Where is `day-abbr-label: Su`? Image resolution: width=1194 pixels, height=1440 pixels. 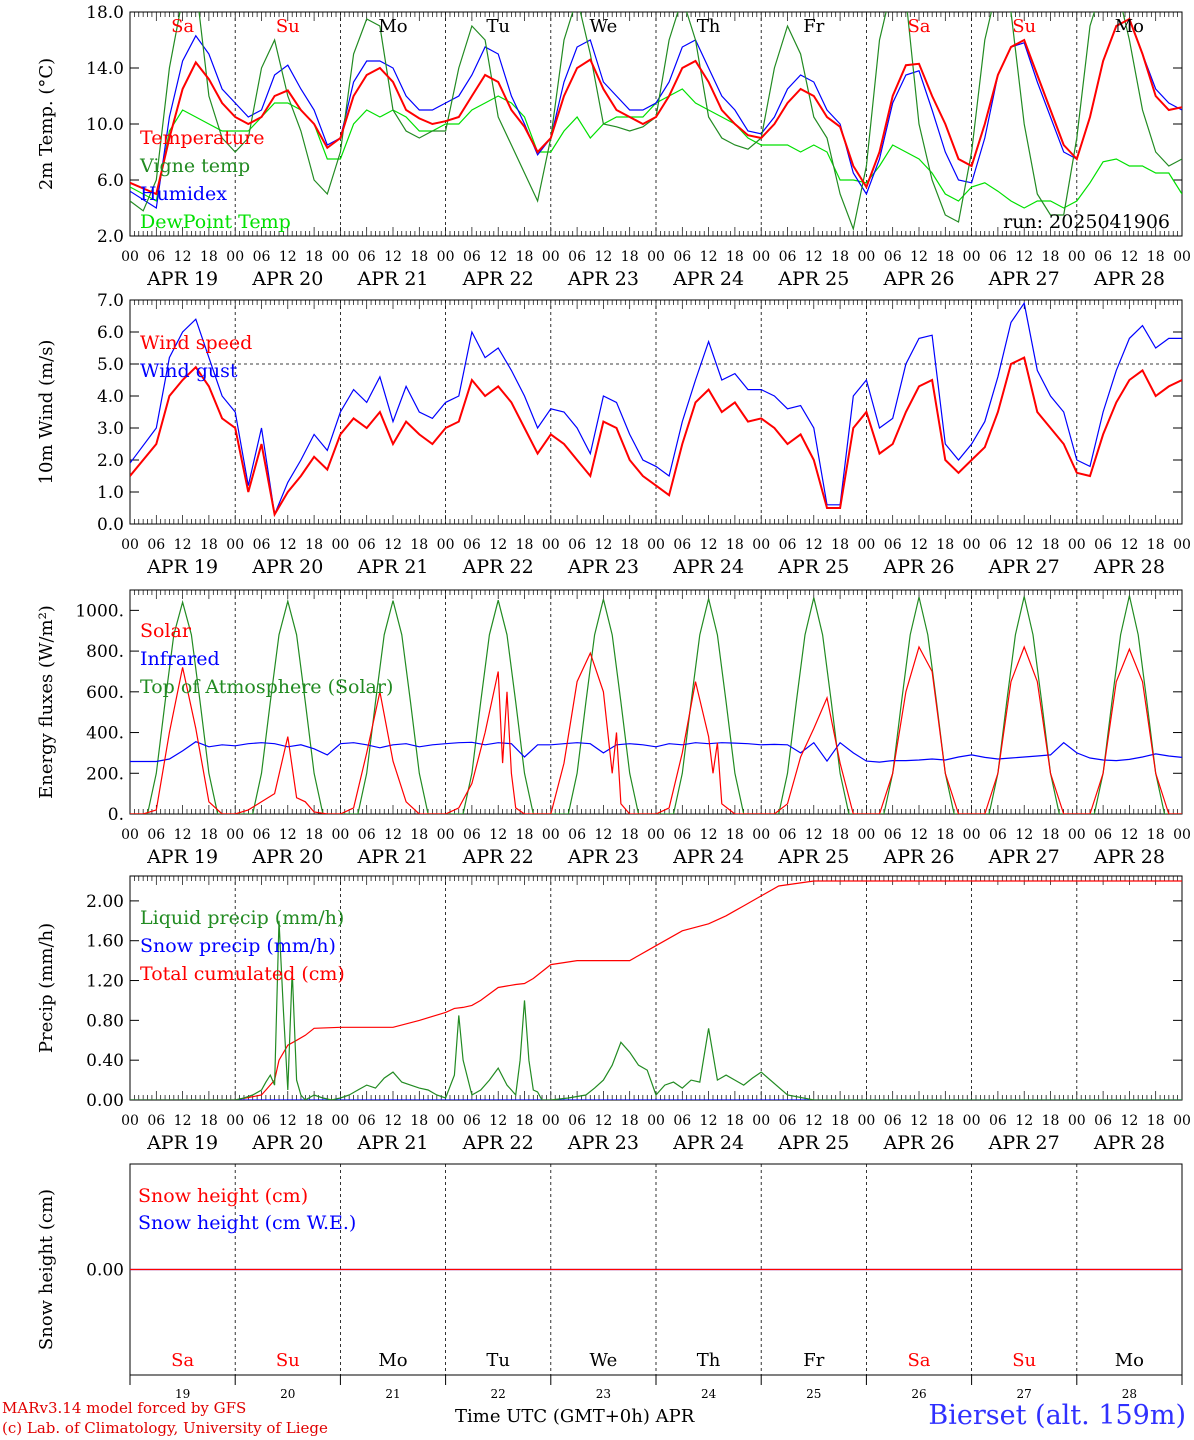
day-abbr-label: Su is located at coordinates (288, 1360).